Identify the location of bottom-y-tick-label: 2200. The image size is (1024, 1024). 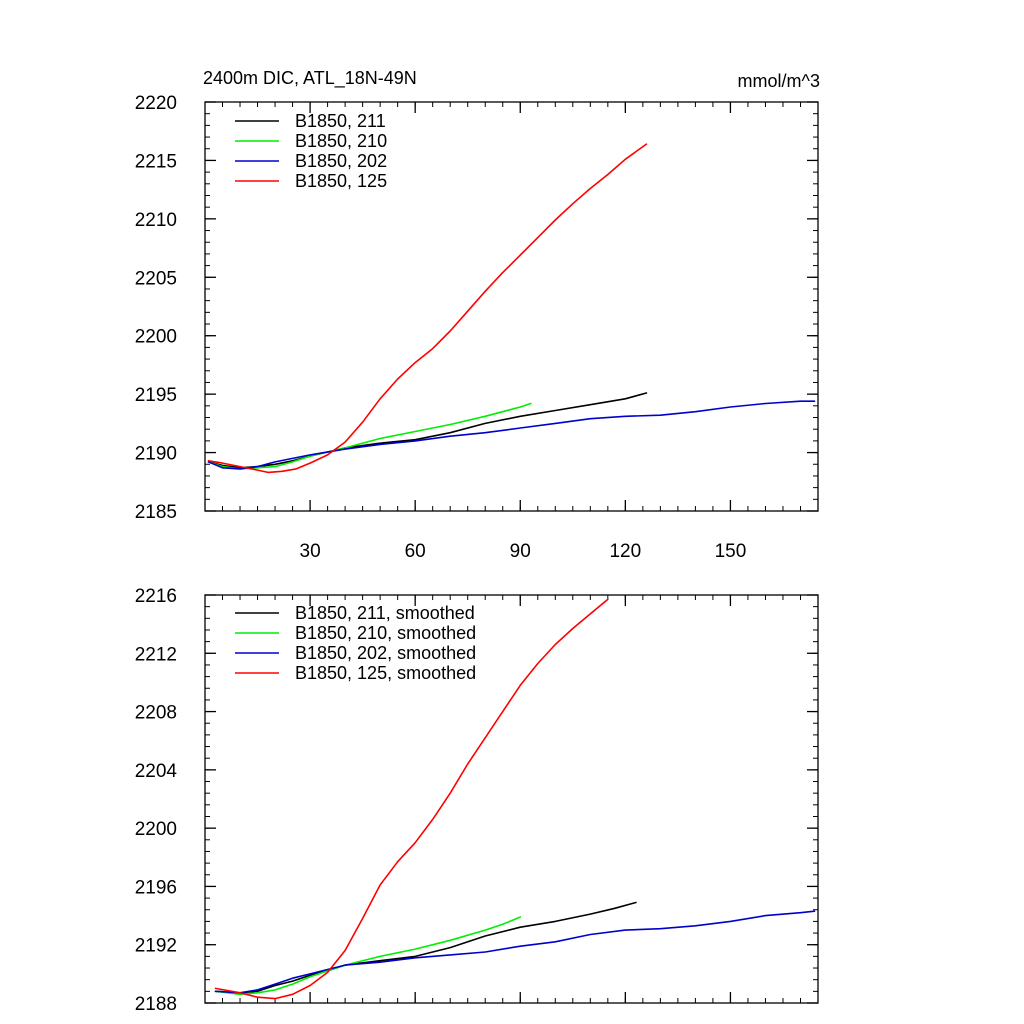
(156, 829).